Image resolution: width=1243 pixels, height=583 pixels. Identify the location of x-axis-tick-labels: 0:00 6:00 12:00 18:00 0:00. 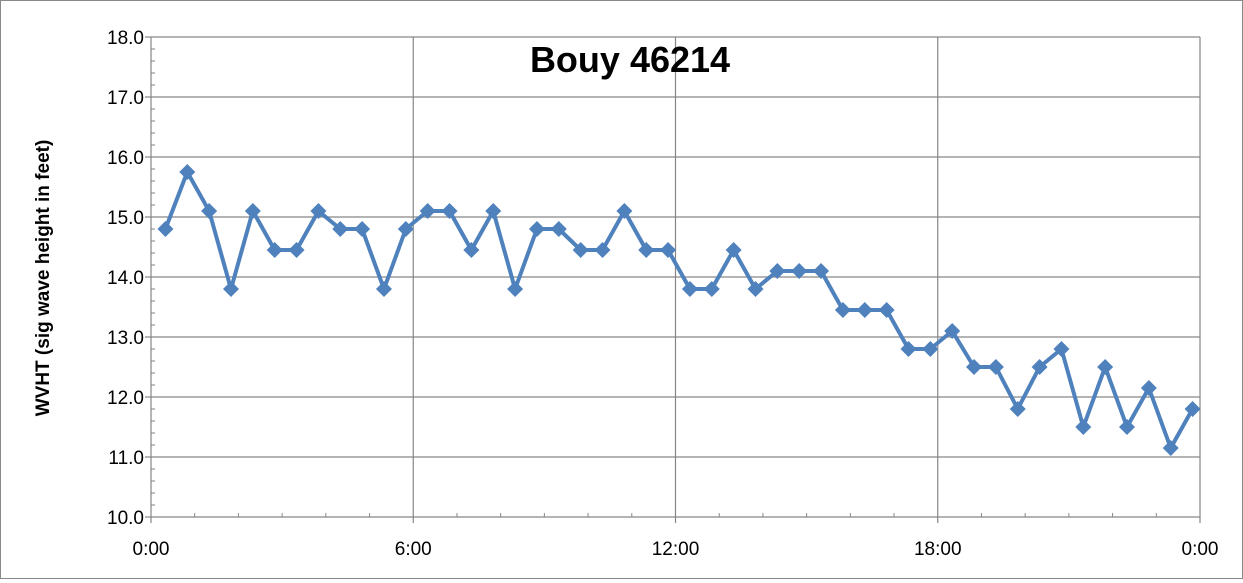
(676, 549).